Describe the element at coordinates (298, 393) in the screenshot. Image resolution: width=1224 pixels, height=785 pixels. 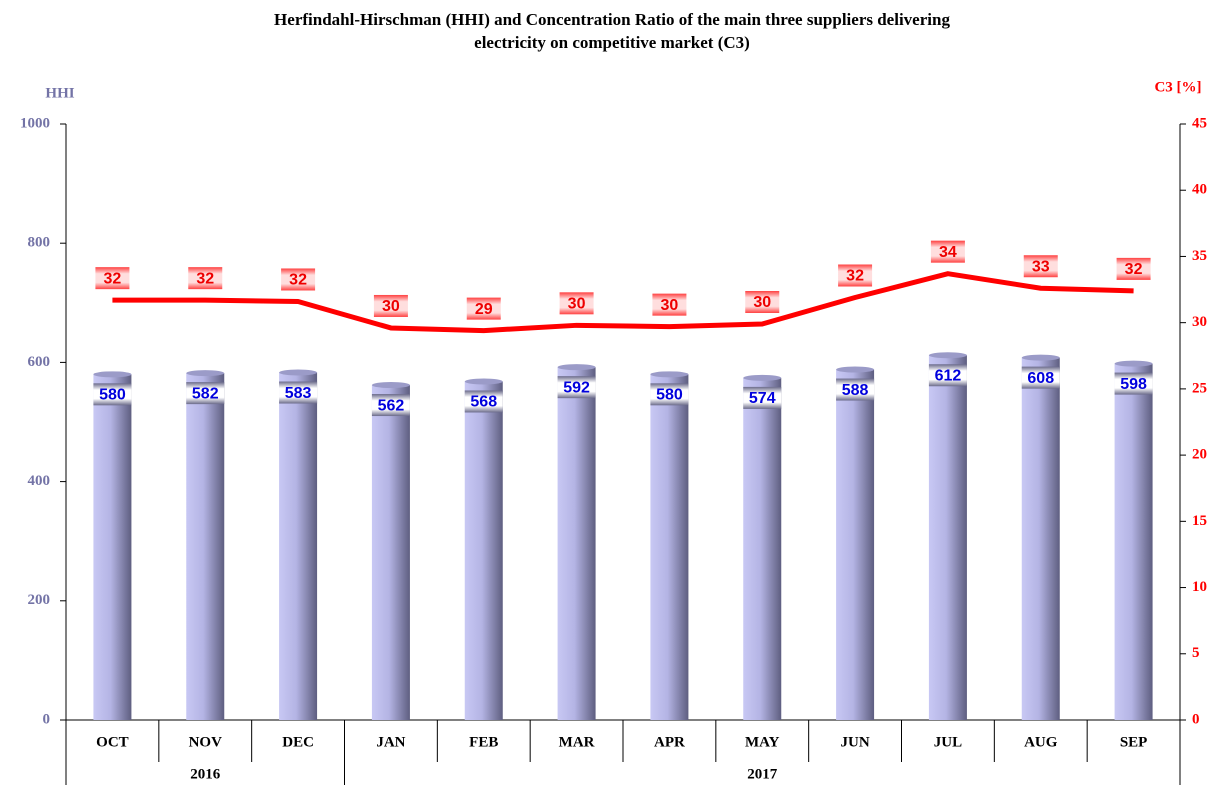
I see `value-label: 583` at that location.